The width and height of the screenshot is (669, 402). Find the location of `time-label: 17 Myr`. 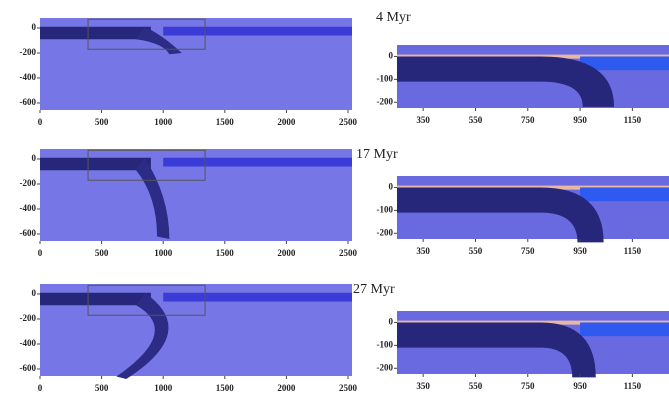

time-label: 17 Myr is located at coordinates (377, 154).